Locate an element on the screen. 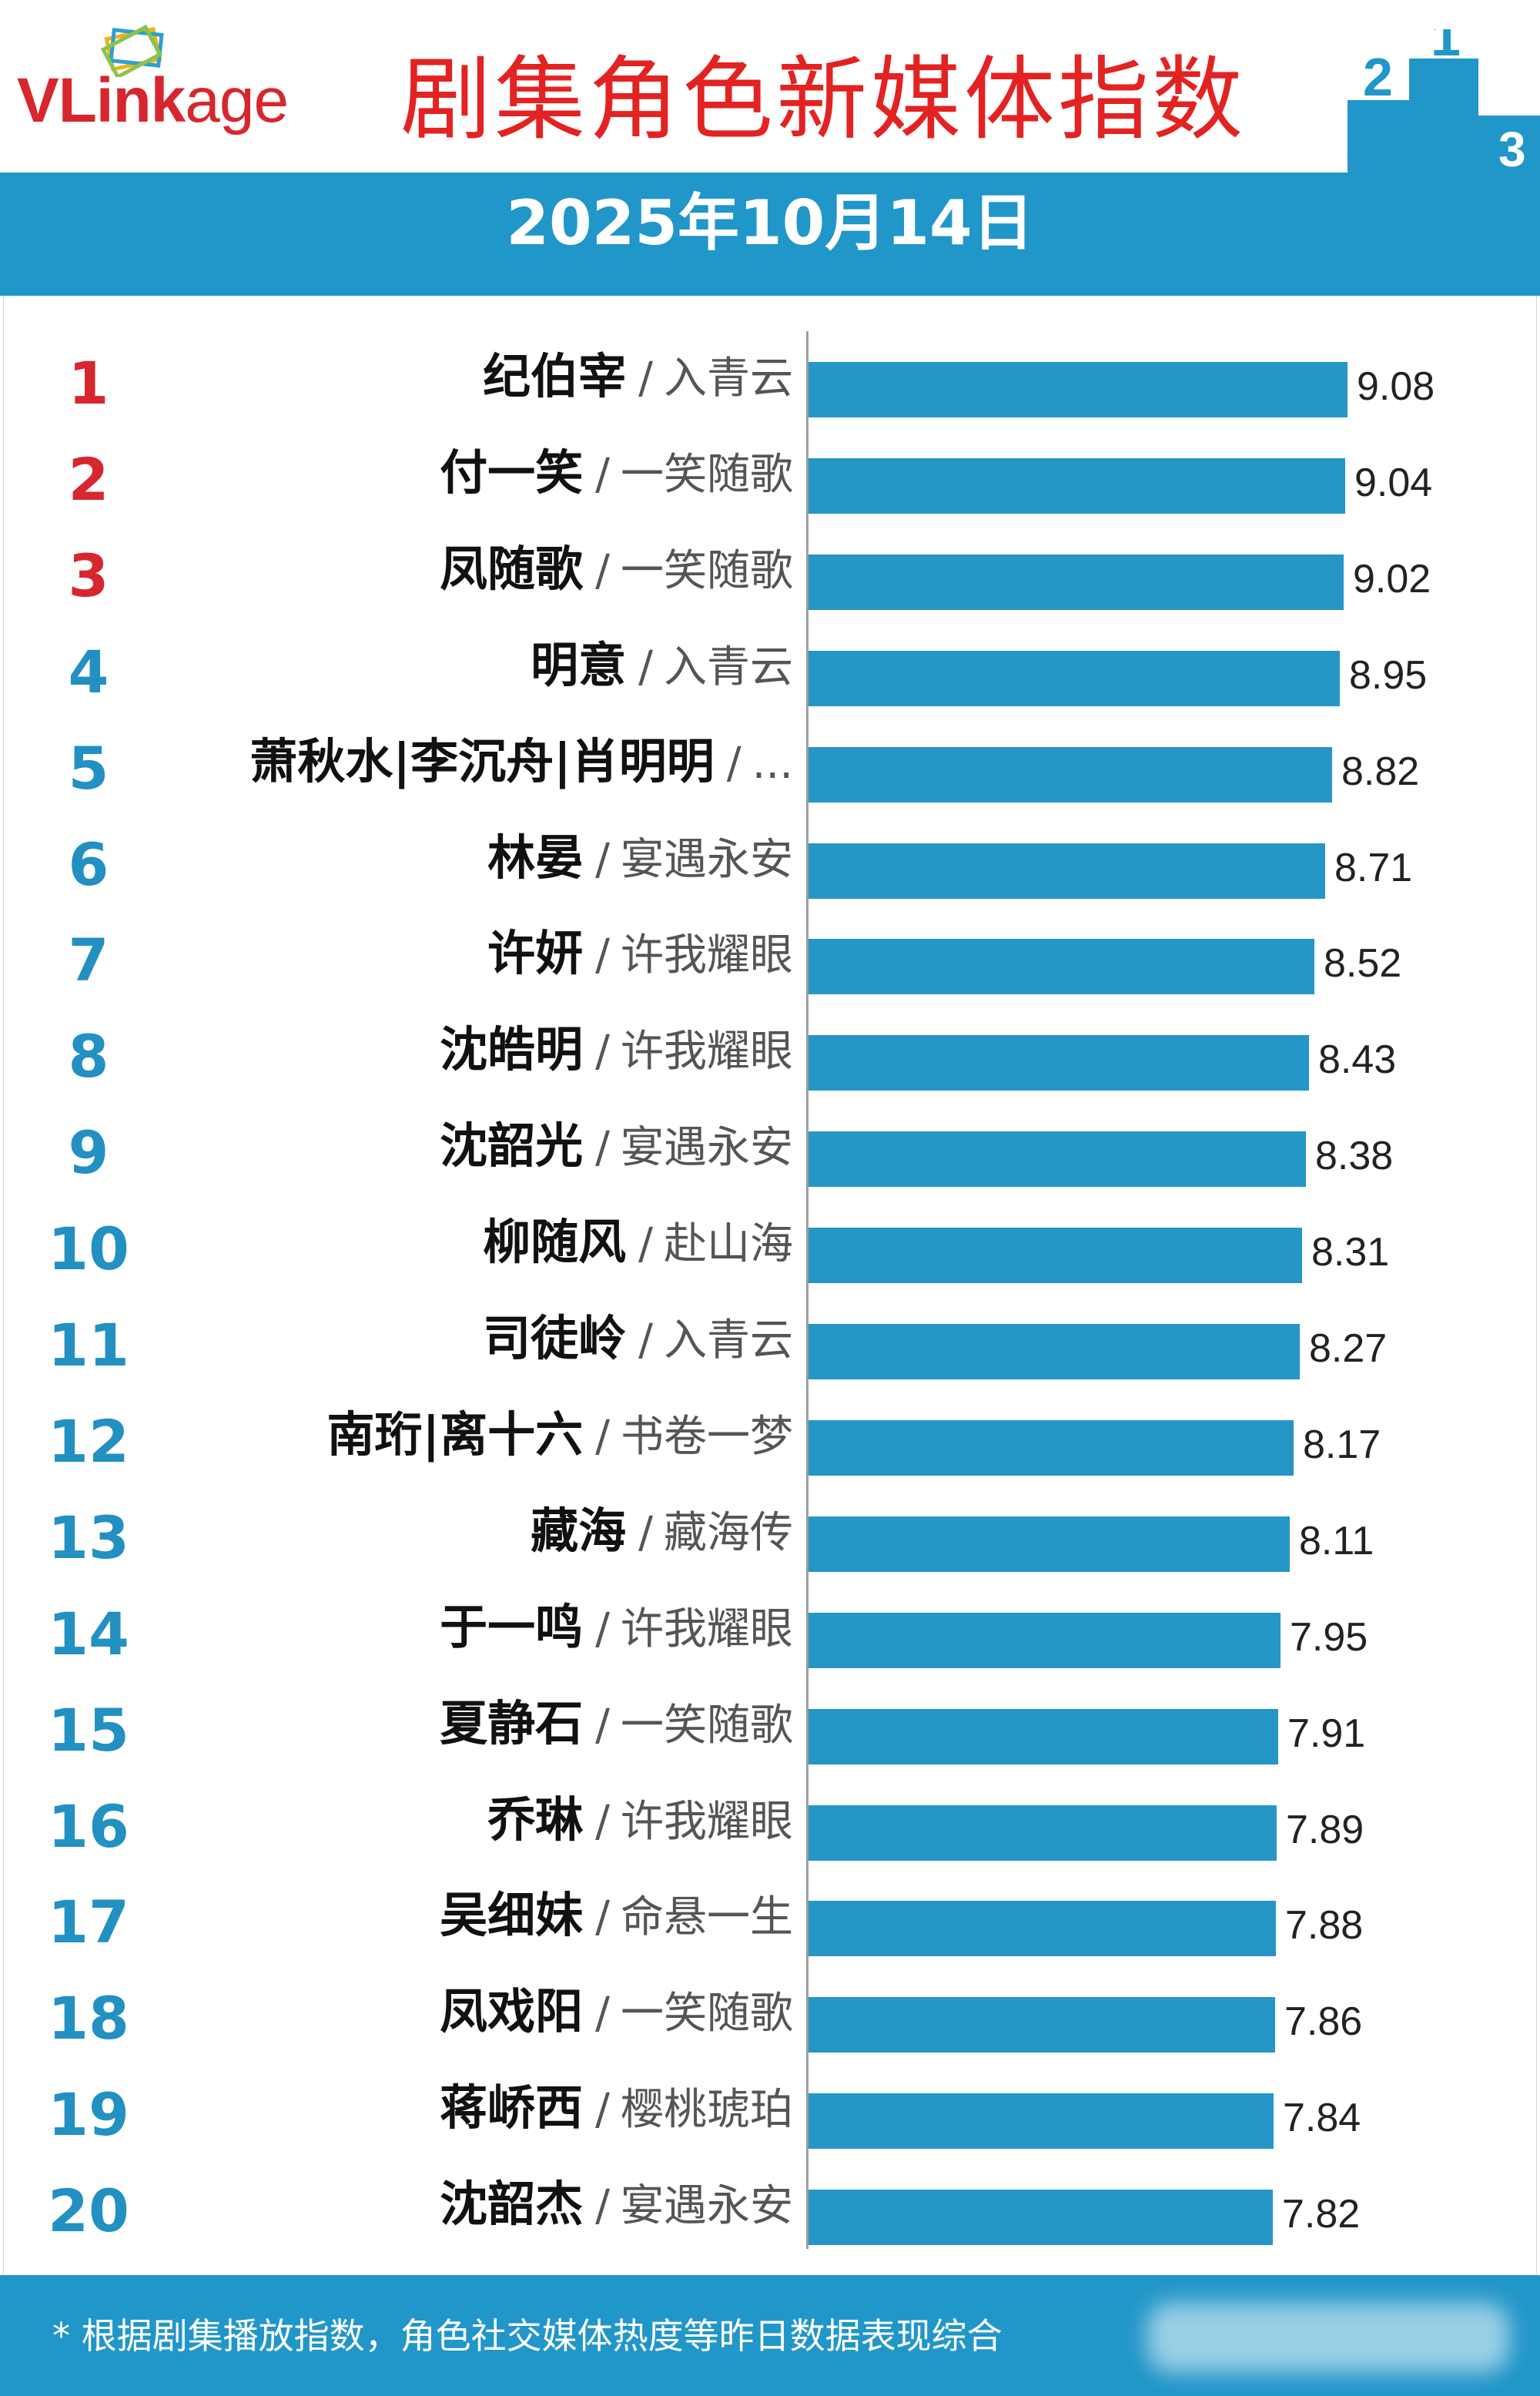  character-name: 吴细妹 is located at coordinates (512, 1915).